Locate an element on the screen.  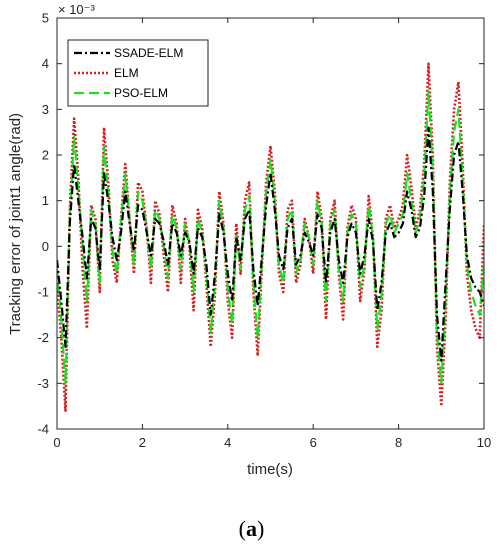
legend-label-pso-elm: PSO-ELM is located at coordinates (141, 93).